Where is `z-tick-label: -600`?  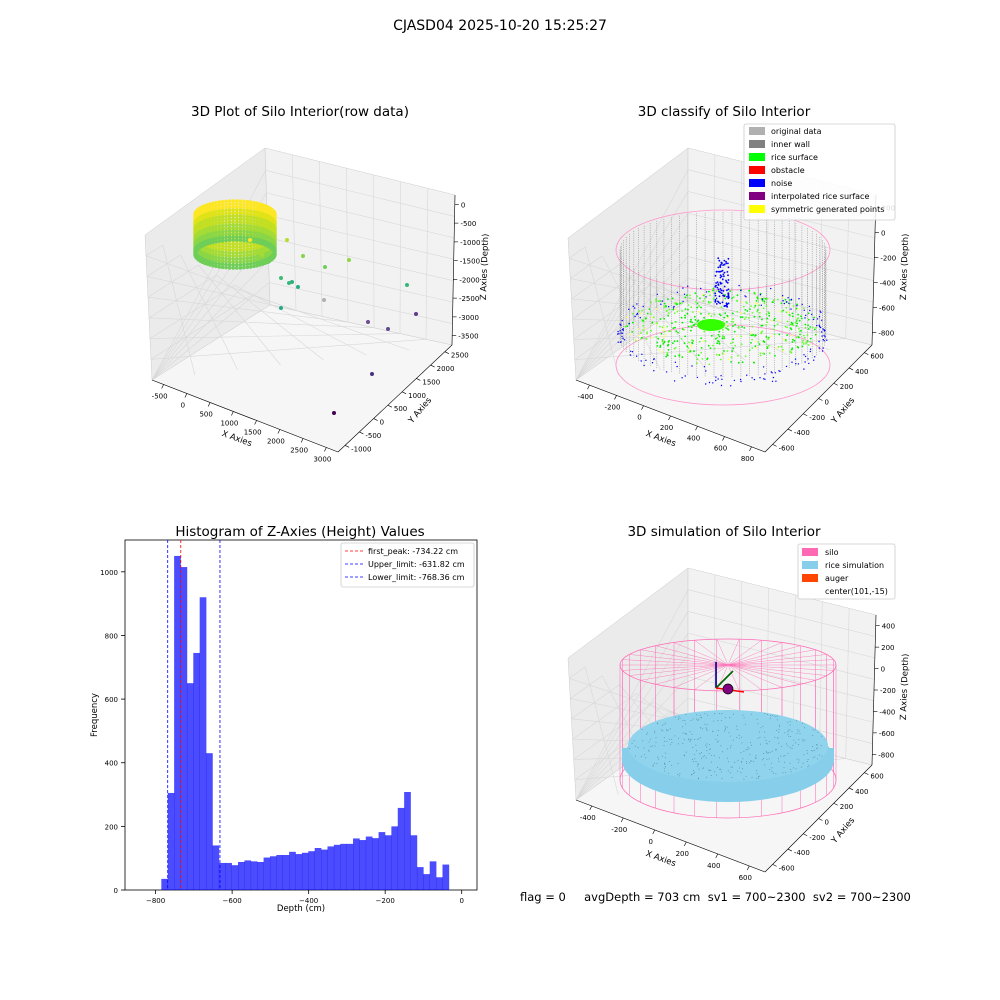 z-tick-label: -600 is located at coordinates (887, 734).